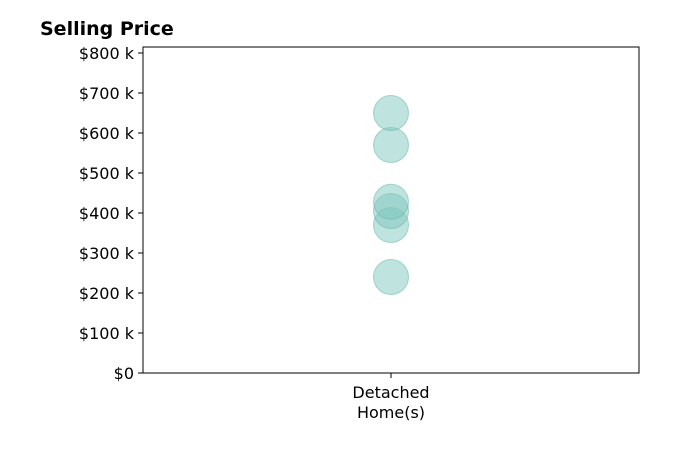 This screenshot has height=462, width=679. What do you see at coordinates (107, 173) in the screenshot?
I see `y-tick-label: $500 k` at bounding box center [107, 173].